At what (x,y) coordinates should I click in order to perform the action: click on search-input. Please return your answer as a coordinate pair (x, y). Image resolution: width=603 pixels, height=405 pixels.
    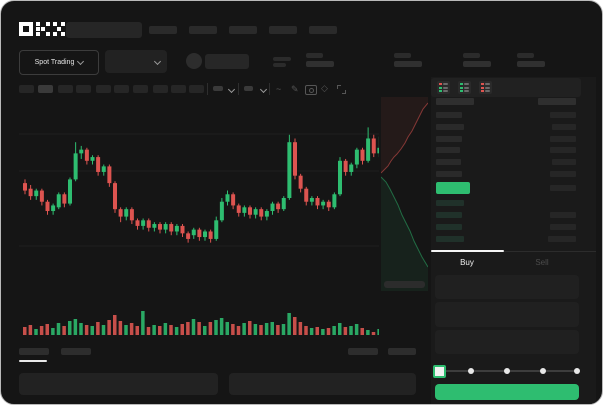
    Looking at the image, I should click on (104, 30).